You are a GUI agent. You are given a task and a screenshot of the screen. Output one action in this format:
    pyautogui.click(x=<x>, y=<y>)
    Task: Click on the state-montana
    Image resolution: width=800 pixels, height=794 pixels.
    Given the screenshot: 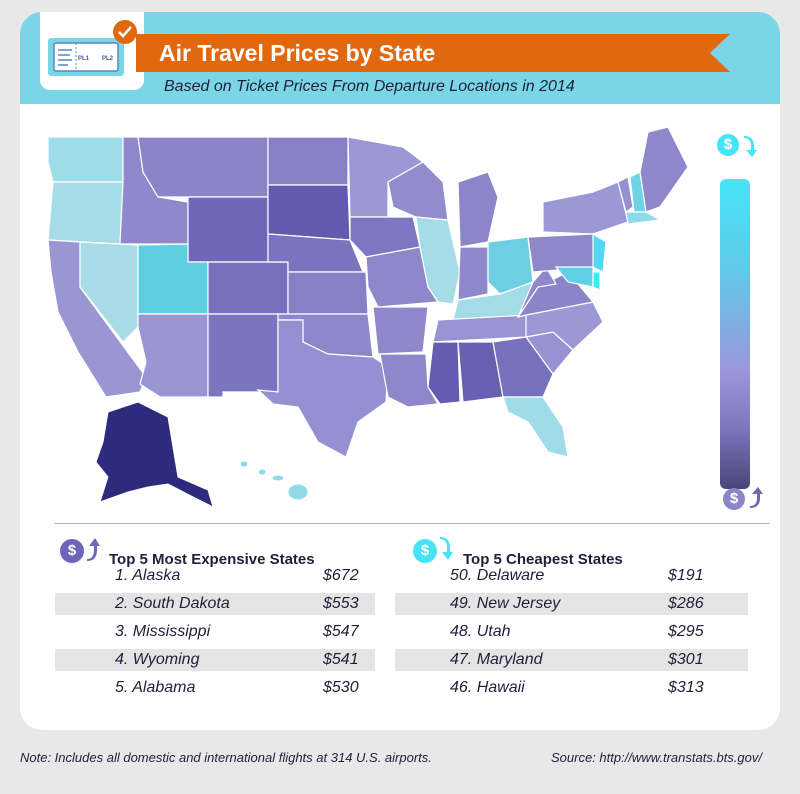 What is the action you would take?
    pyautogui.click(x=203, y=167)
    